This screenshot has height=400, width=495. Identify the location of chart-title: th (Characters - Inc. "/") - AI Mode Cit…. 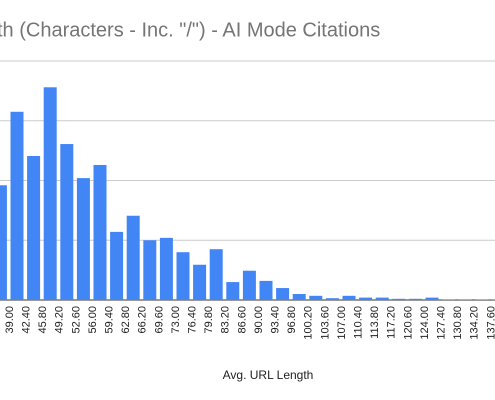
(190, 30).